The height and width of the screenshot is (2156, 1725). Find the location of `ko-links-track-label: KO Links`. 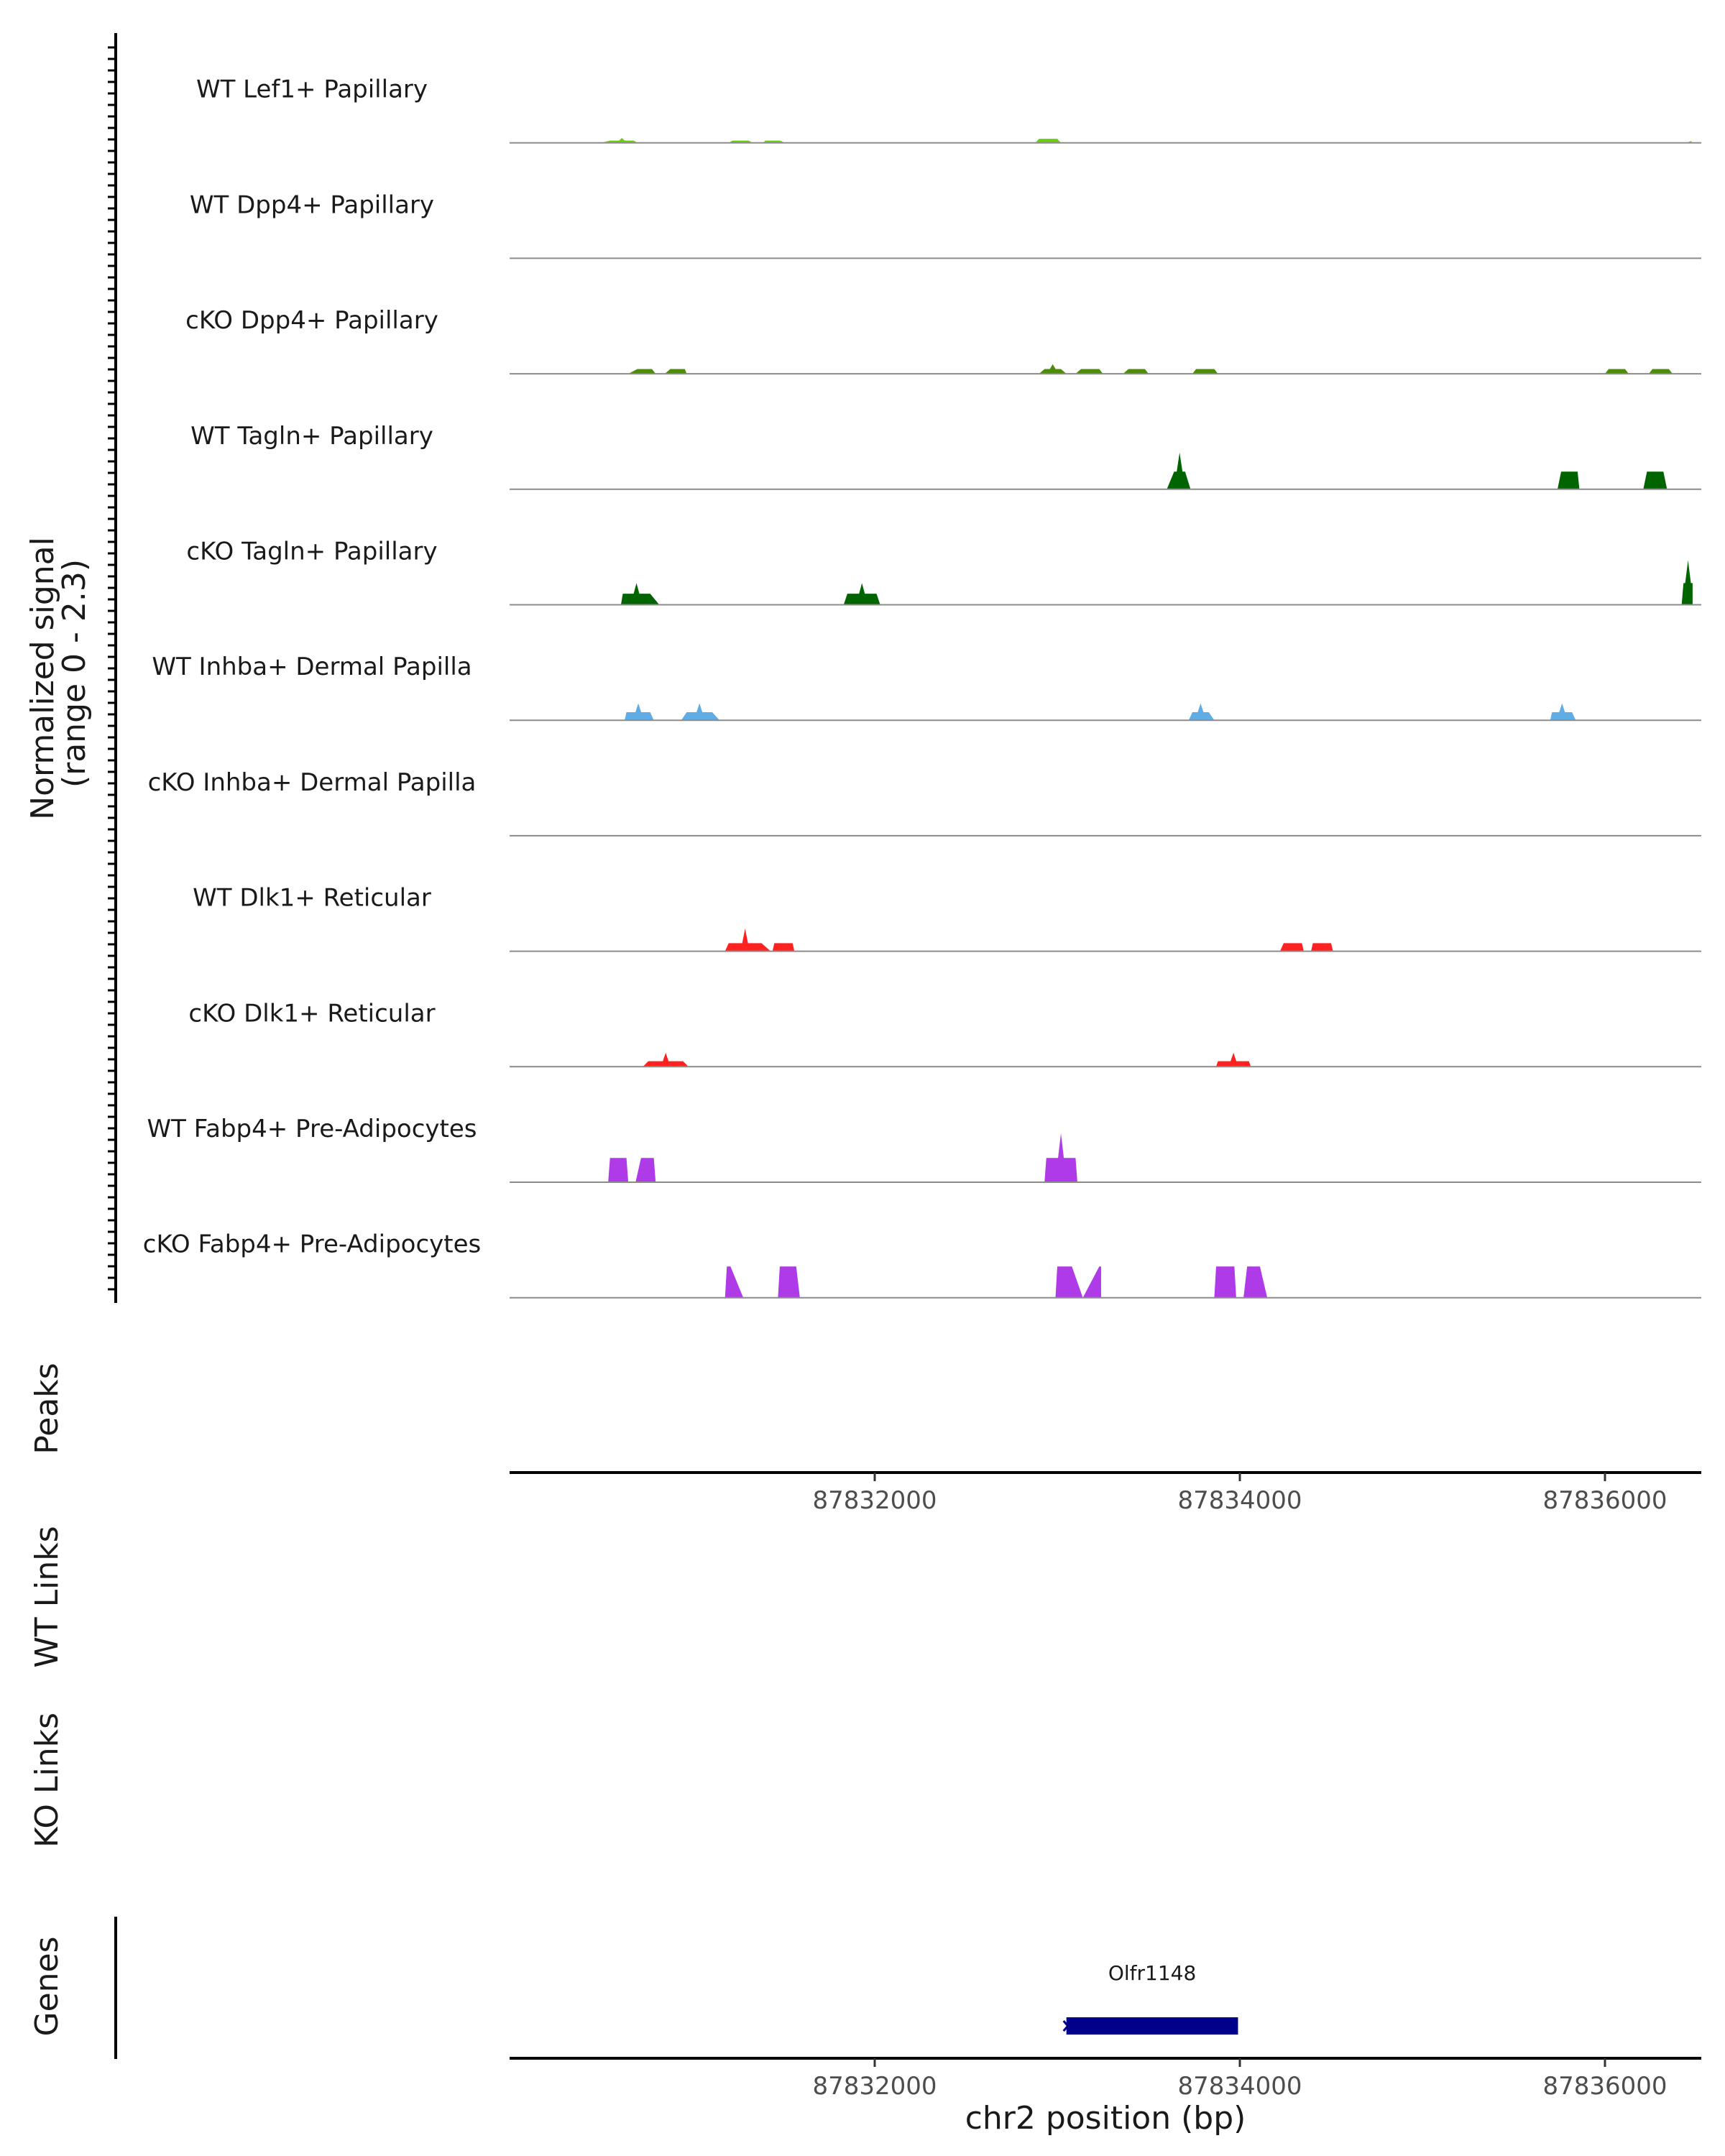

ko-links-track-label: KO Links is located at coordinates (47, 1780).